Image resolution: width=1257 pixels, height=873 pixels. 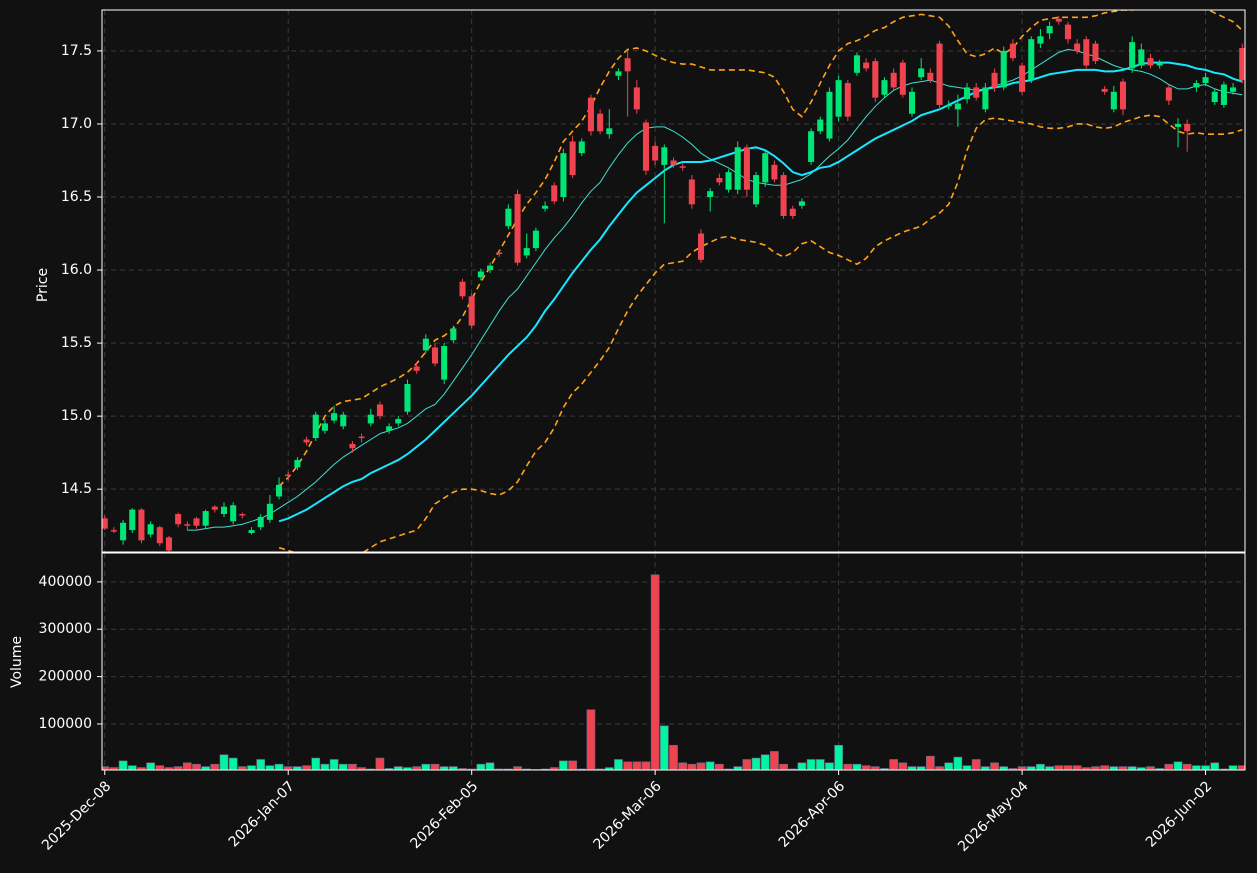 I want to click on y-tick-label: 15.5, so click(x=76, y=343).